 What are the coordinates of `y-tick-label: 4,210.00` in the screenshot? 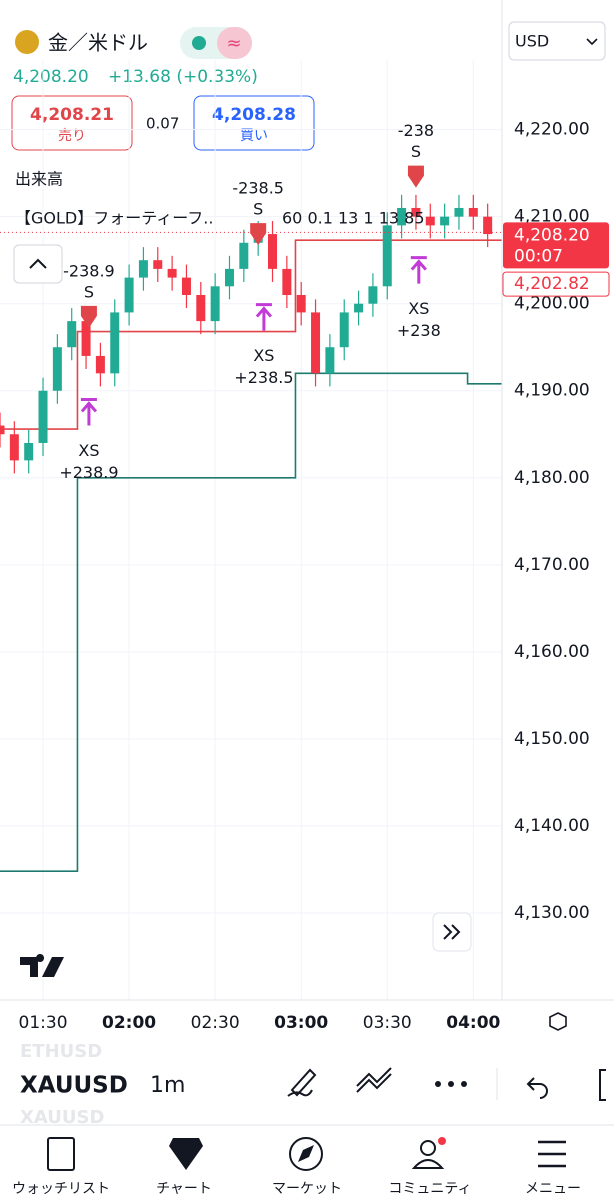 It's located at (552, 217).